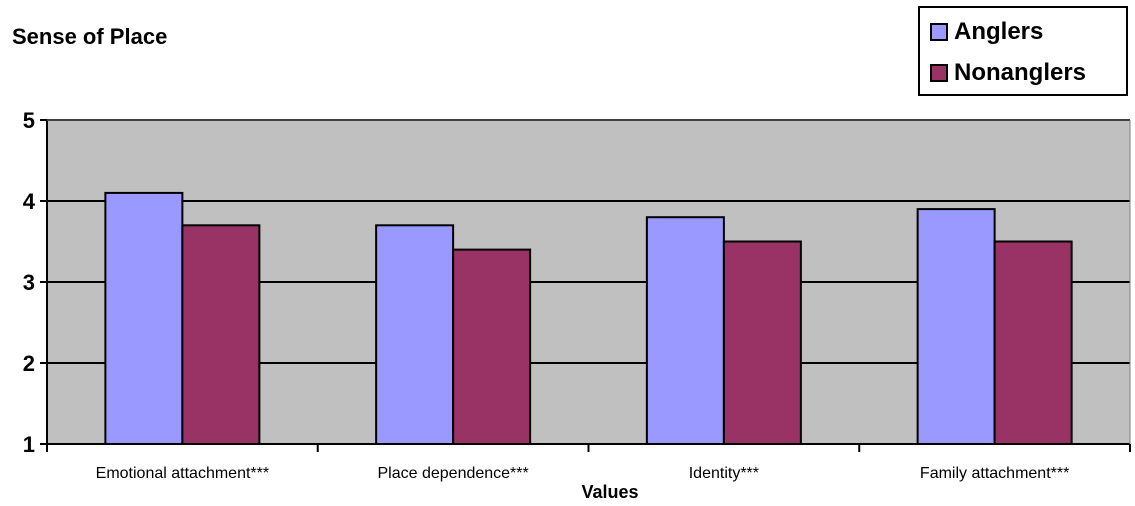 The height and width of the screenshot is (506, 1135). I want to click on x-axis-title: Values, so click(609, 492).